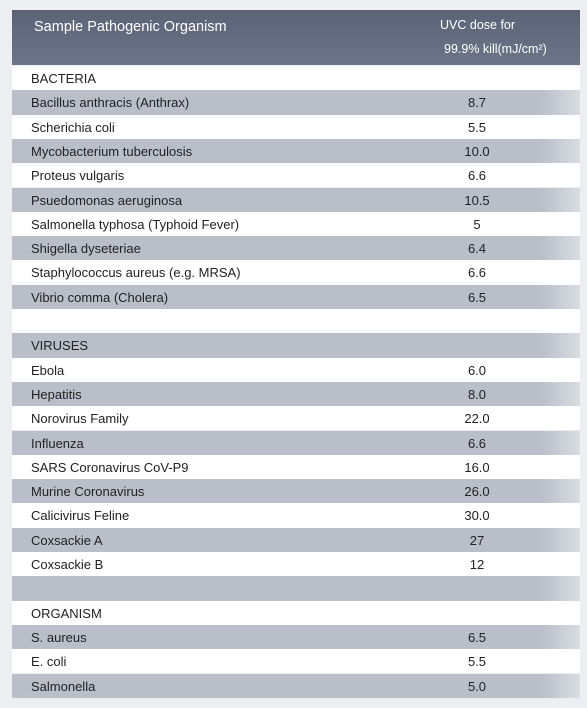 The width and height of the screenshot is (587, 708). Describe the element at coordinates (80, 516) in the screenshot. I see `organism-name: Calicivirus Feline` at that location.